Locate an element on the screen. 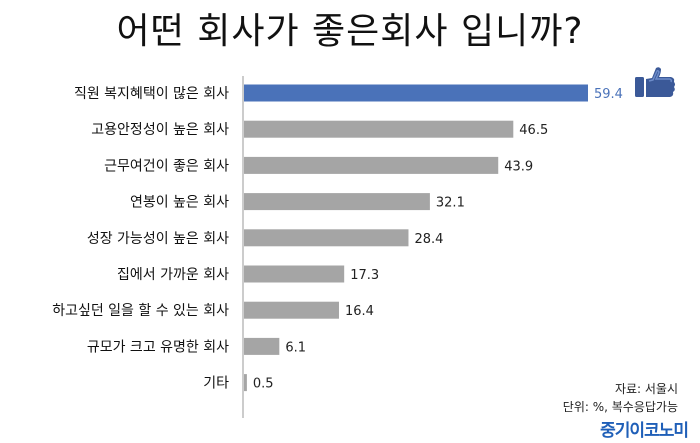 The width and height of the screenshot is (700, 443). category-label-5: 성장 가능성이 높은 회사 is located at coordinates (158, 239).